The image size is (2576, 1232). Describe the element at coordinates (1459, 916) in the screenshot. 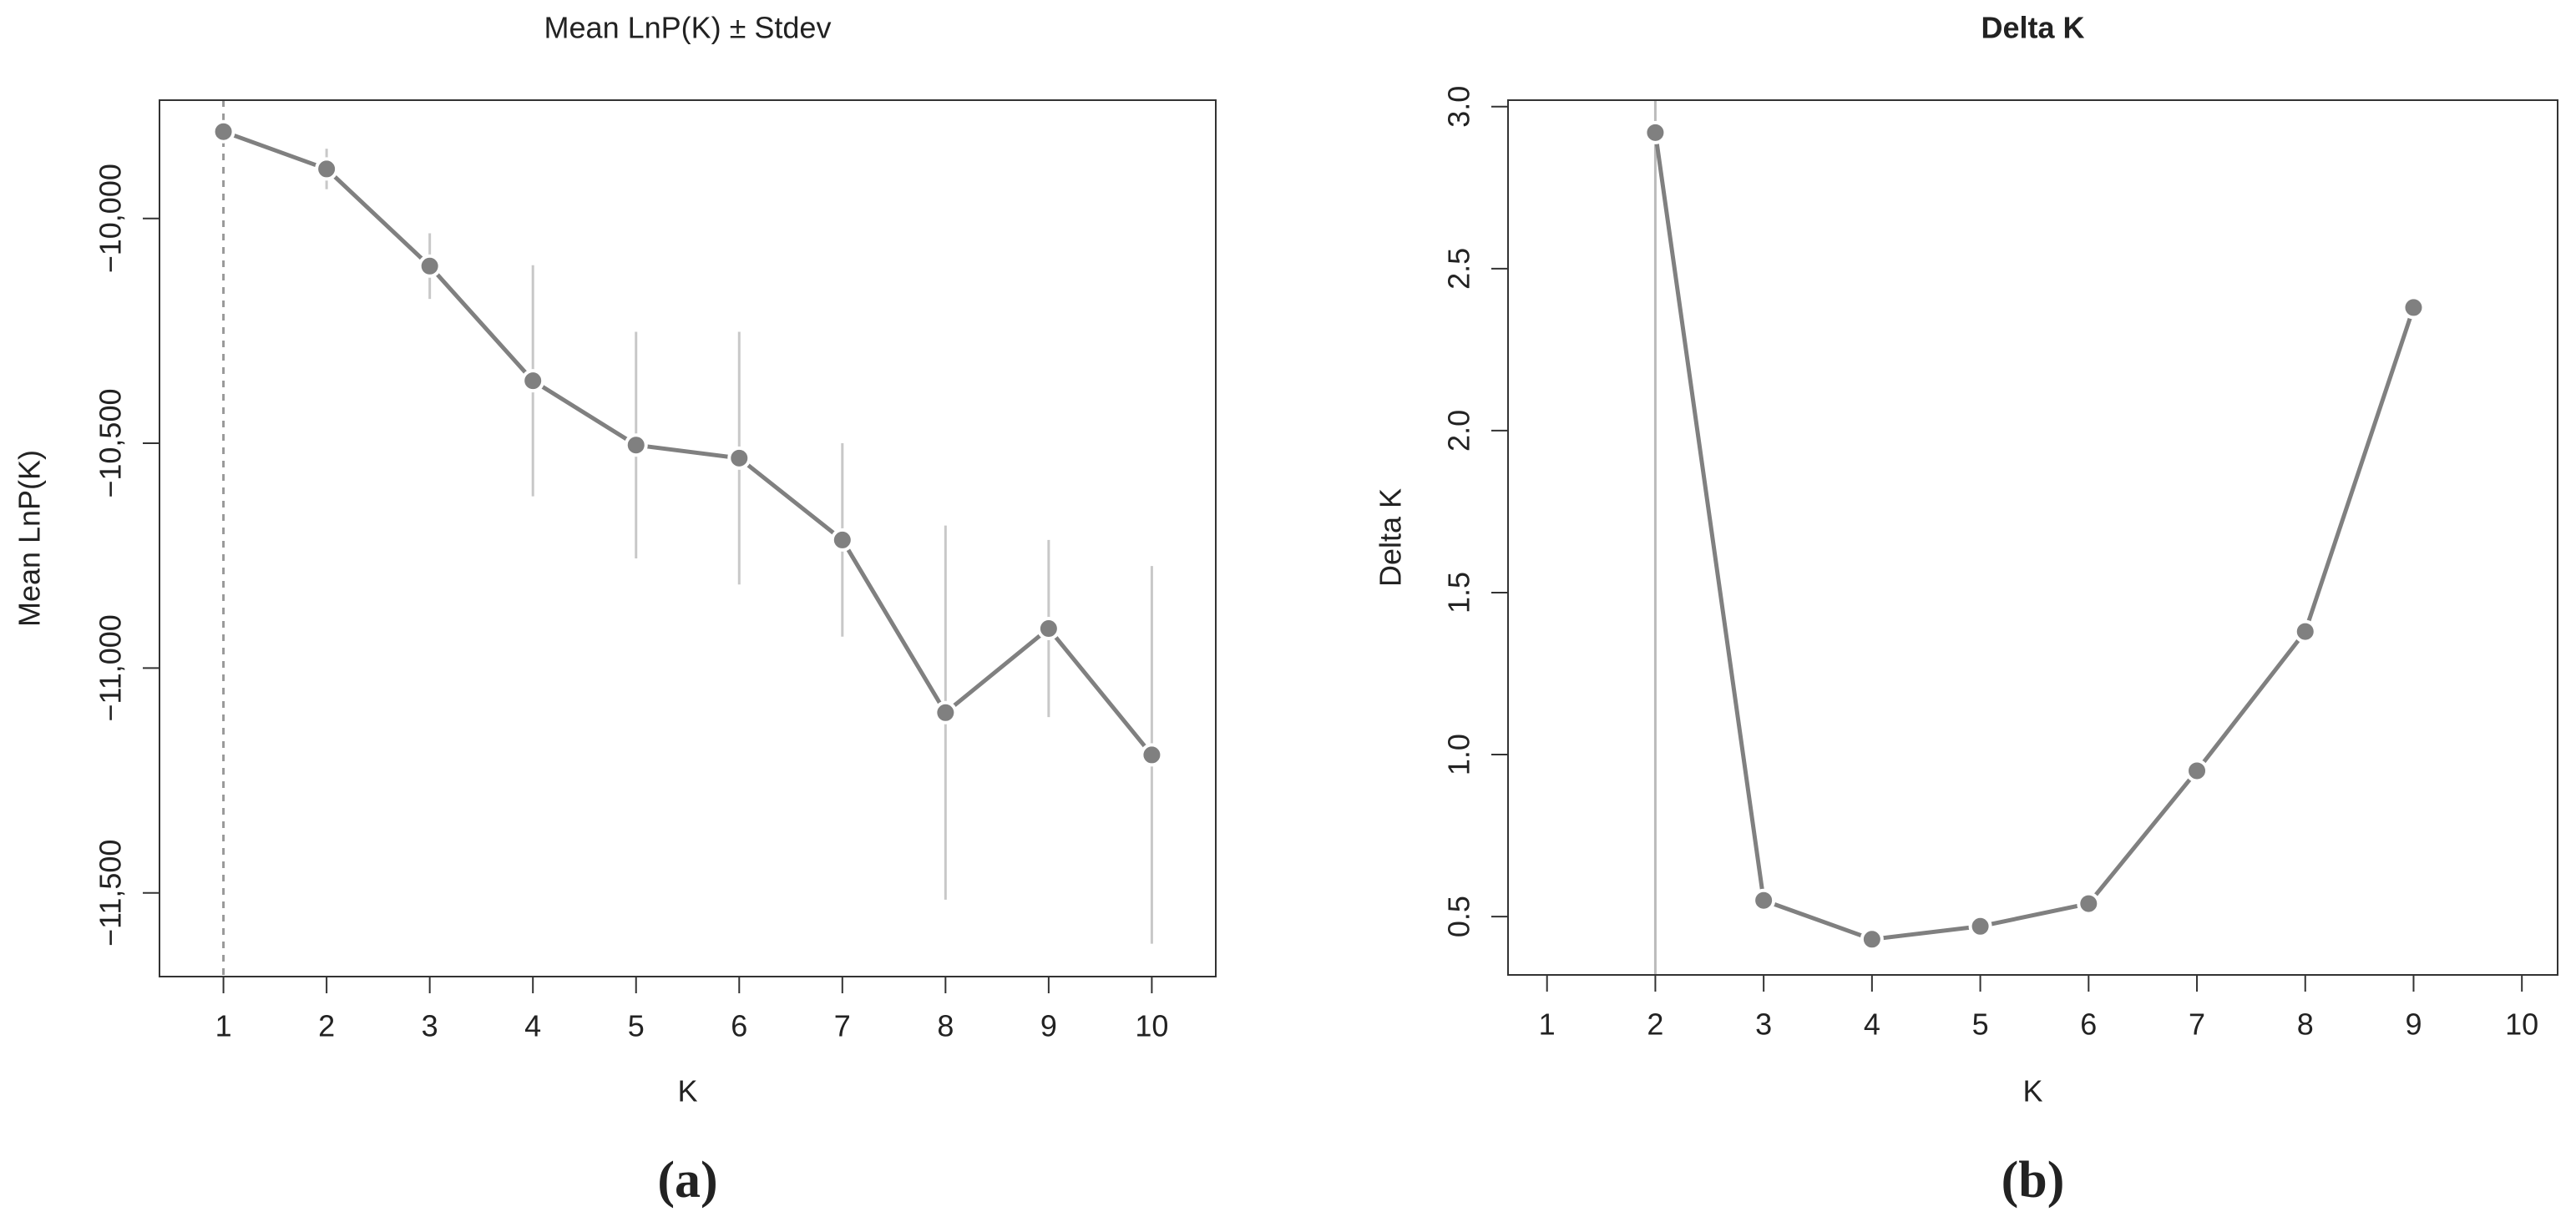

I see `y-tick-label: 0.5` at that location.